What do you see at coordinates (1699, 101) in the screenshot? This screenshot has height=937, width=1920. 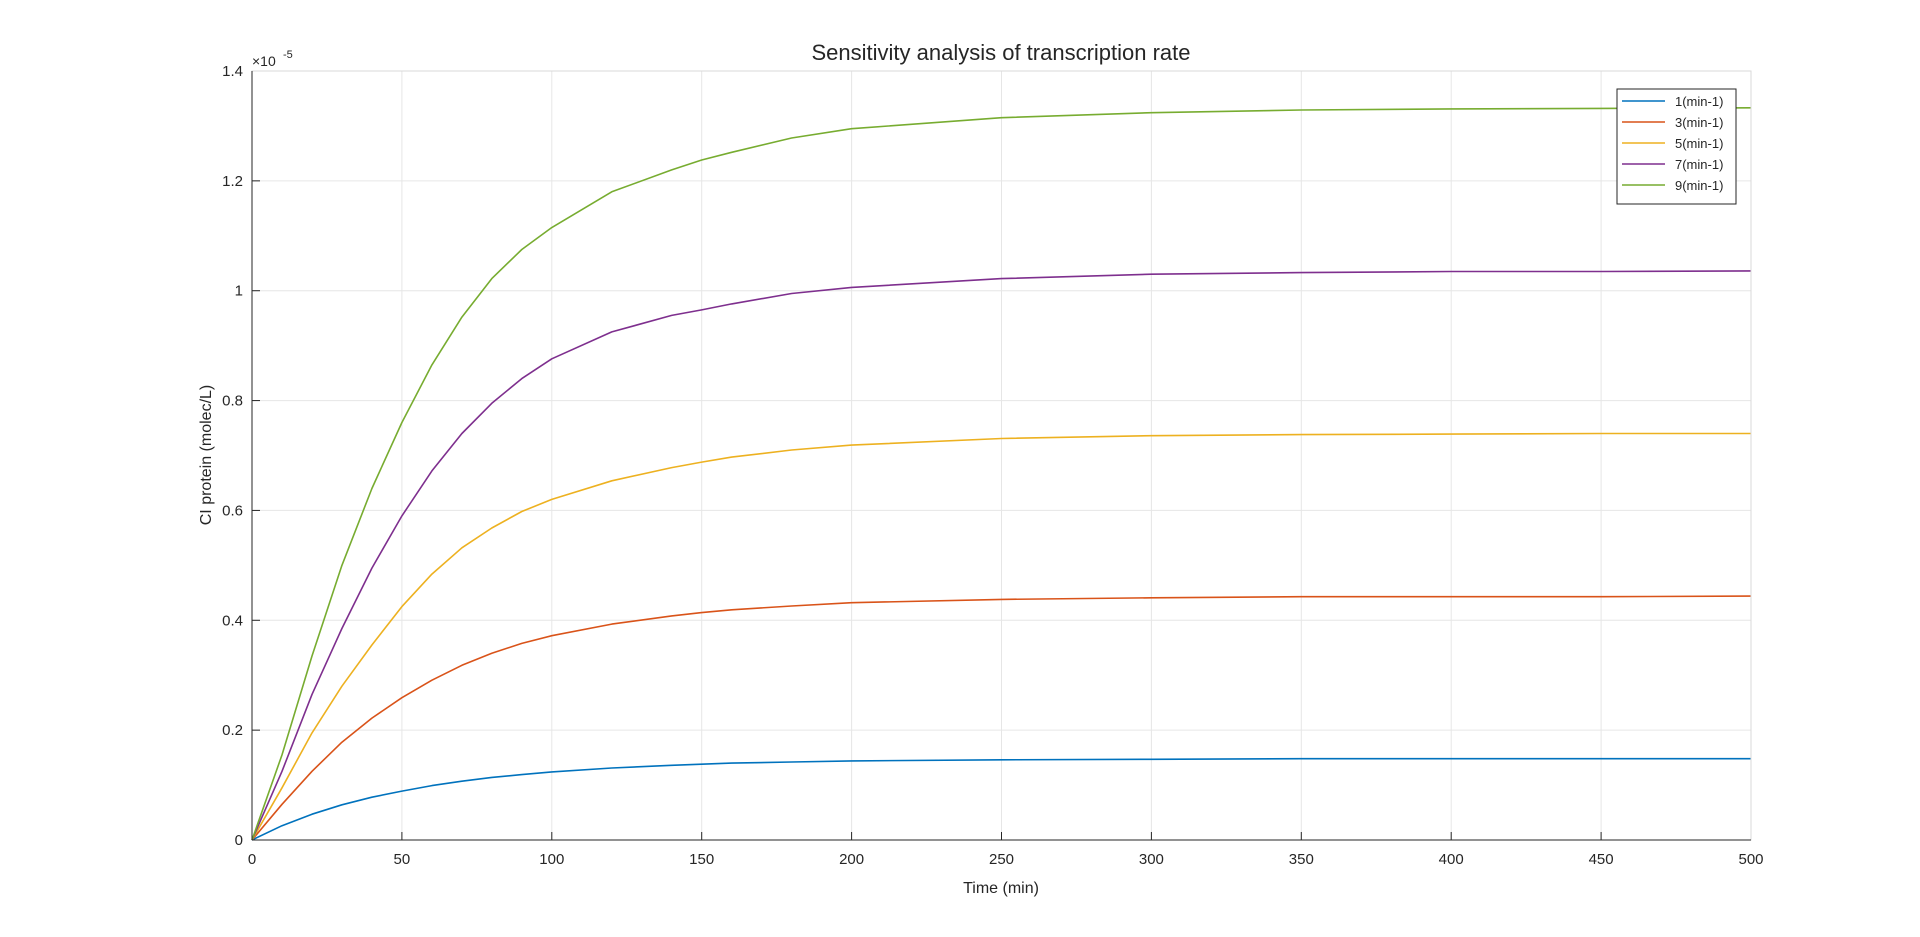 I see `legend-label: 1(min-1)` at bounding box center [1699, 101].